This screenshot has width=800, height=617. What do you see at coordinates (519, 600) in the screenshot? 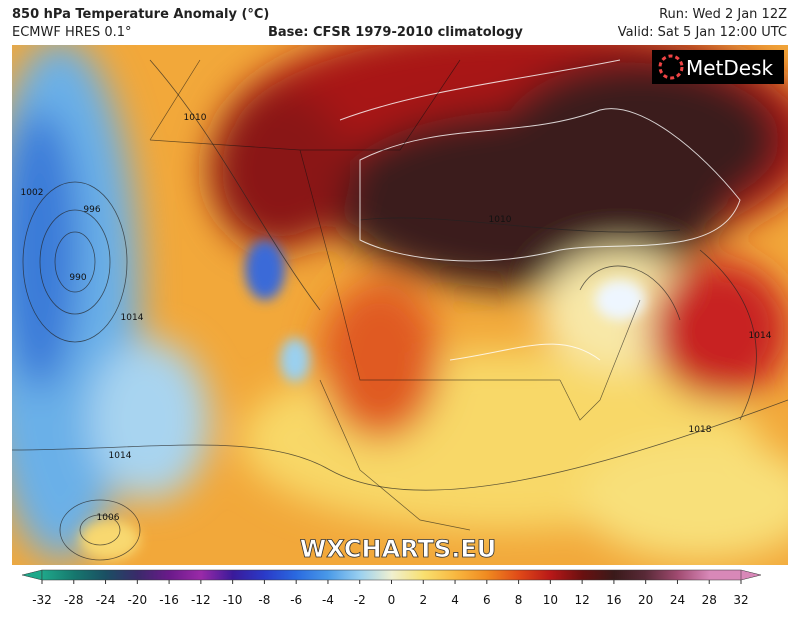
I see `colorbar-tick-label: 8` at bounding box center [519, 600].